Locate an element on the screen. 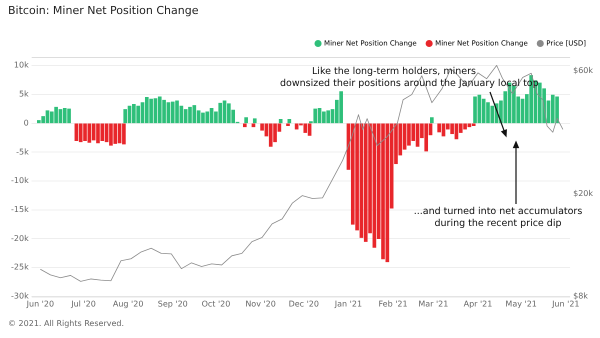  x-tick-label: Oct '20 is located at coordinates (216, 303).